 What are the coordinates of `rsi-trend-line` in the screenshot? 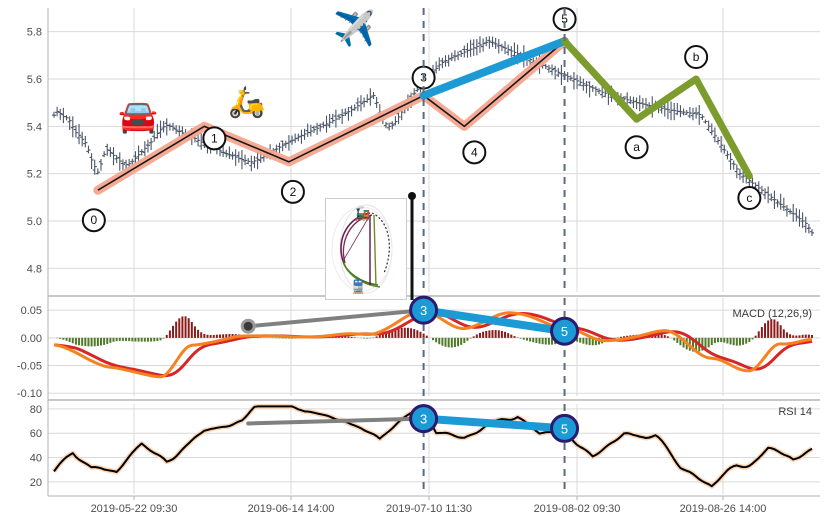 It's located at (336, 421).